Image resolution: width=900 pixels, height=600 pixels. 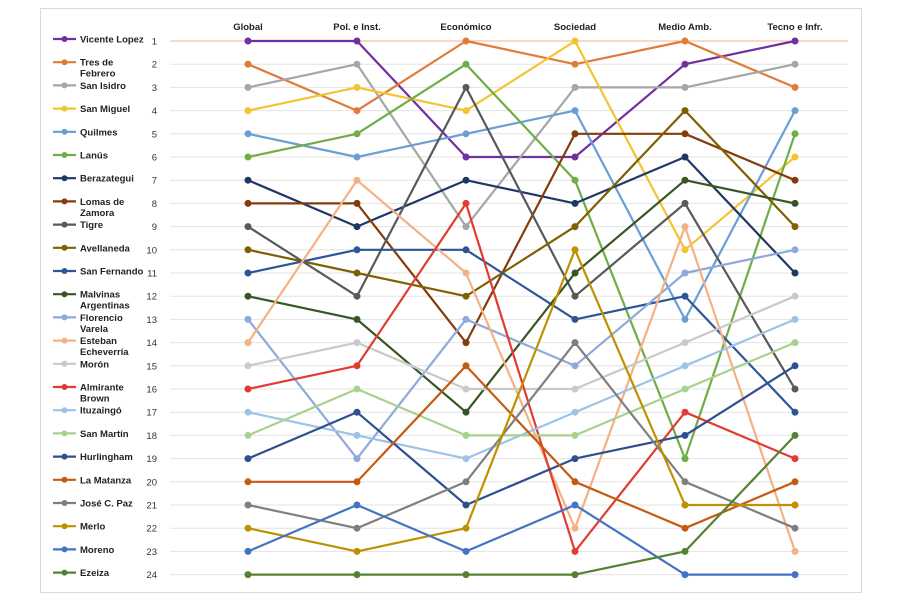 I want to click on legend-label: Lomas de Zamora, so click(x=102, y=208).